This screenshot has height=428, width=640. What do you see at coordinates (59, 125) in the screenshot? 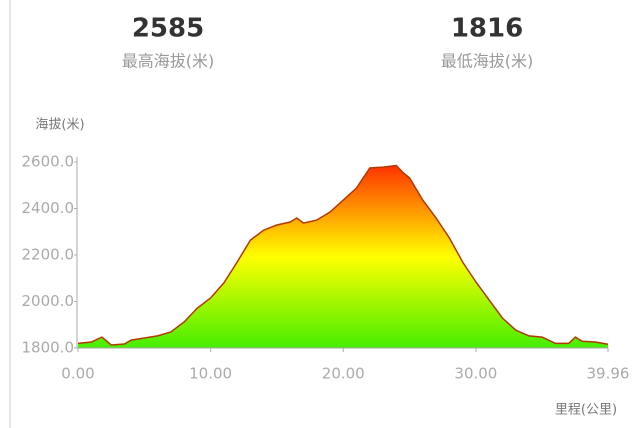
I see `y-axis-title: 海拔(米)` at bounding box center [59, 125].